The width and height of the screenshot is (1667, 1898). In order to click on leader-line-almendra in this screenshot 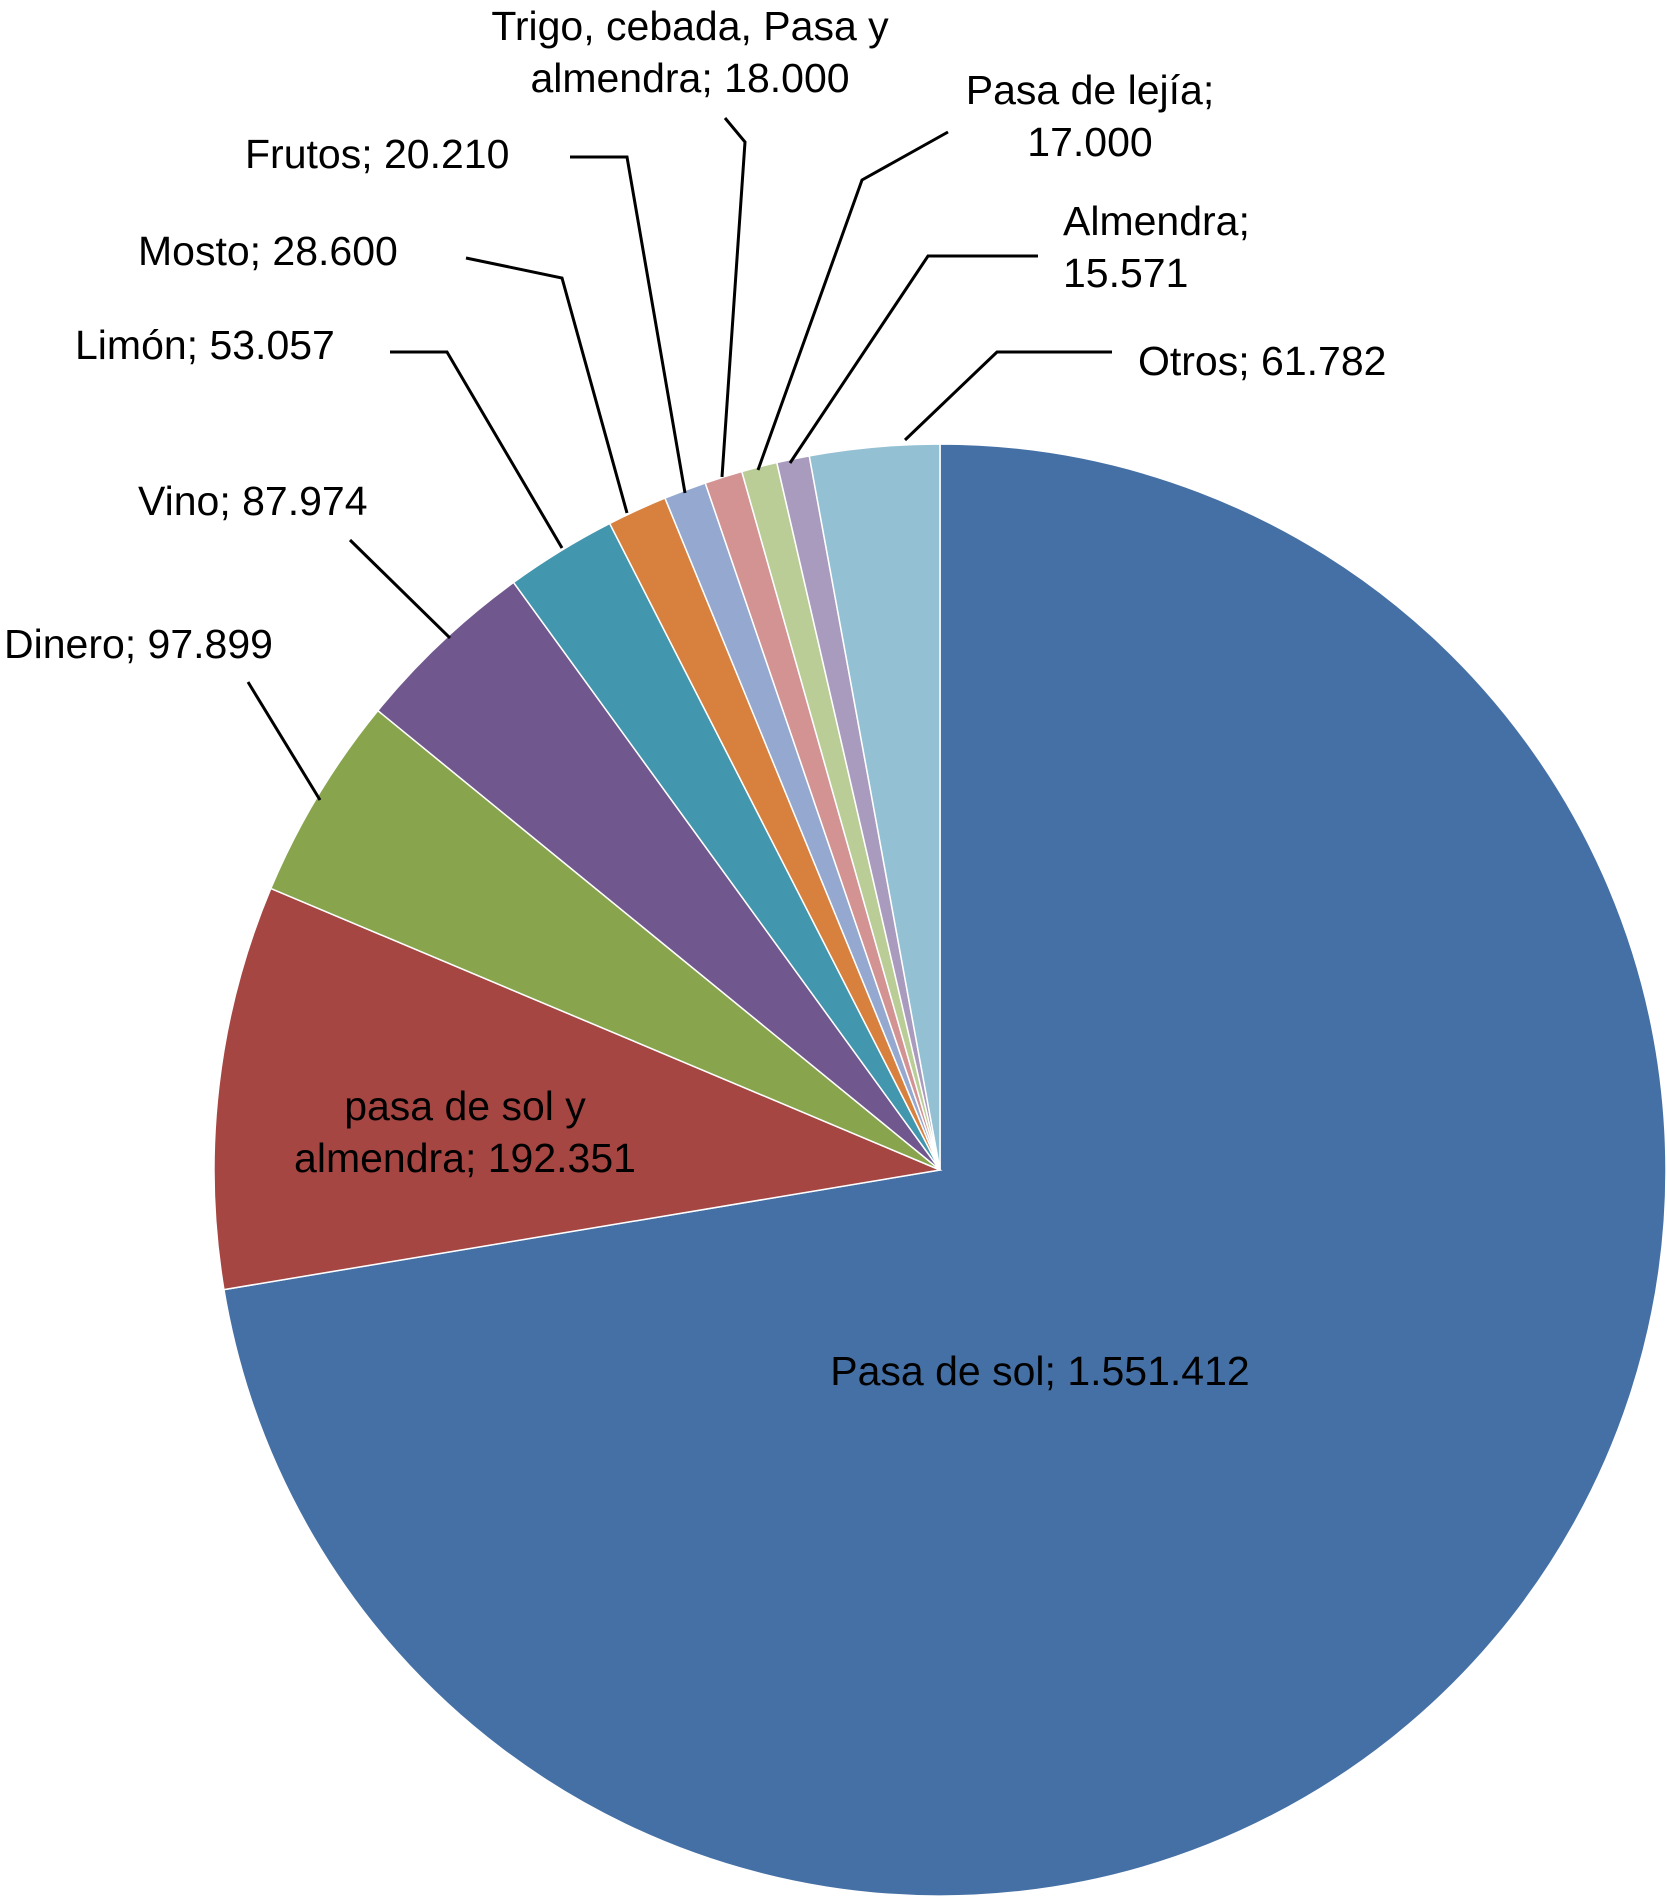, I will do `click(913, 359)`.